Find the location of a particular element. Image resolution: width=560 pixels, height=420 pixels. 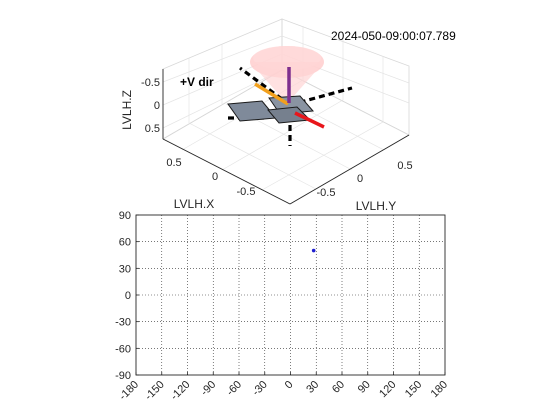

y-tick-label: 30 is located at coordinates (125, 269).